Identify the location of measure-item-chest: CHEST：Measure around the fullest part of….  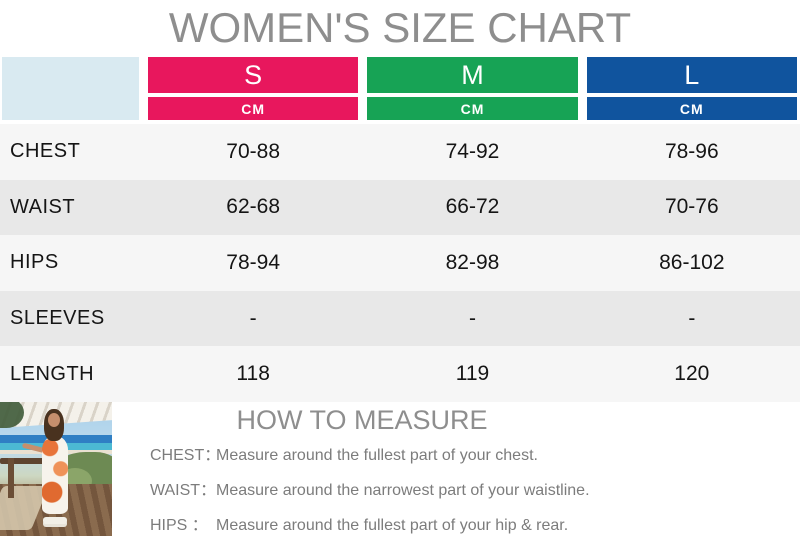
(475, 455).